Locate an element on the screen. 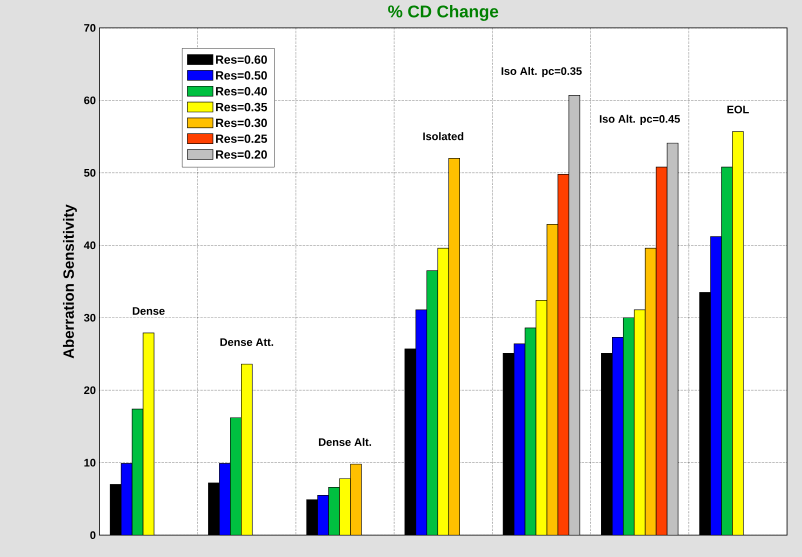 The height and width of the screenshot is (557, 802). legend-label: Res=0.35 is located at coordinates (242, 107).